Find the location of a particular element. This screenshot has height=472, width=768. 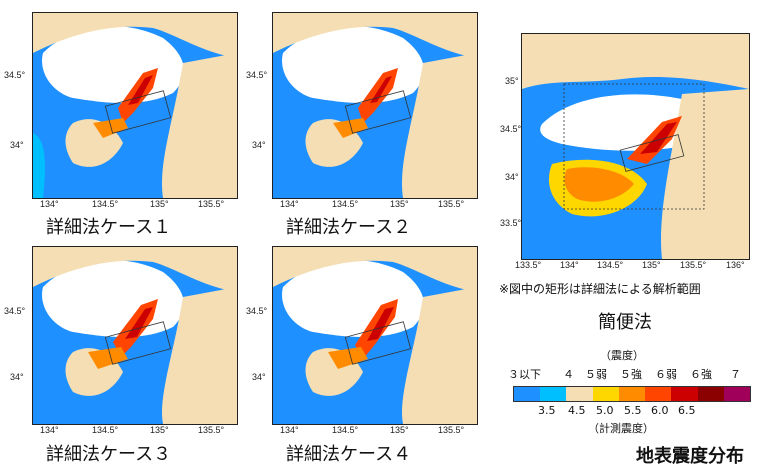

ytick-case2-0: 34.5° is located at coordinates (257, 75).